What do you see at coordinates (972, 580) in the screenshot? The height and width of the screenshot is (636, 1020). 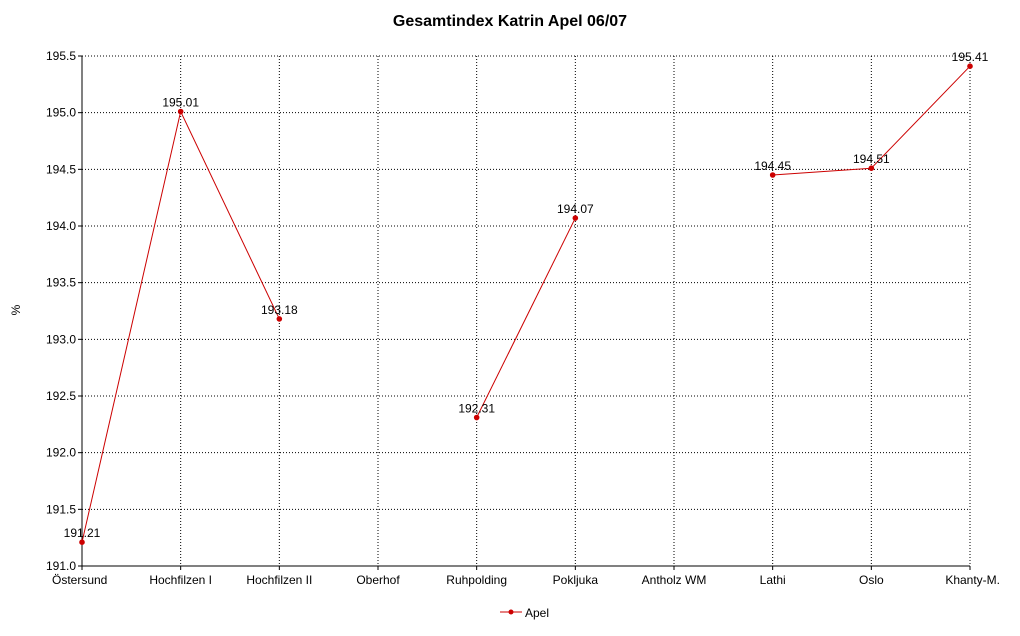 I see `x-tick-label: Khanty-M.` at bounding box center [972, 580].